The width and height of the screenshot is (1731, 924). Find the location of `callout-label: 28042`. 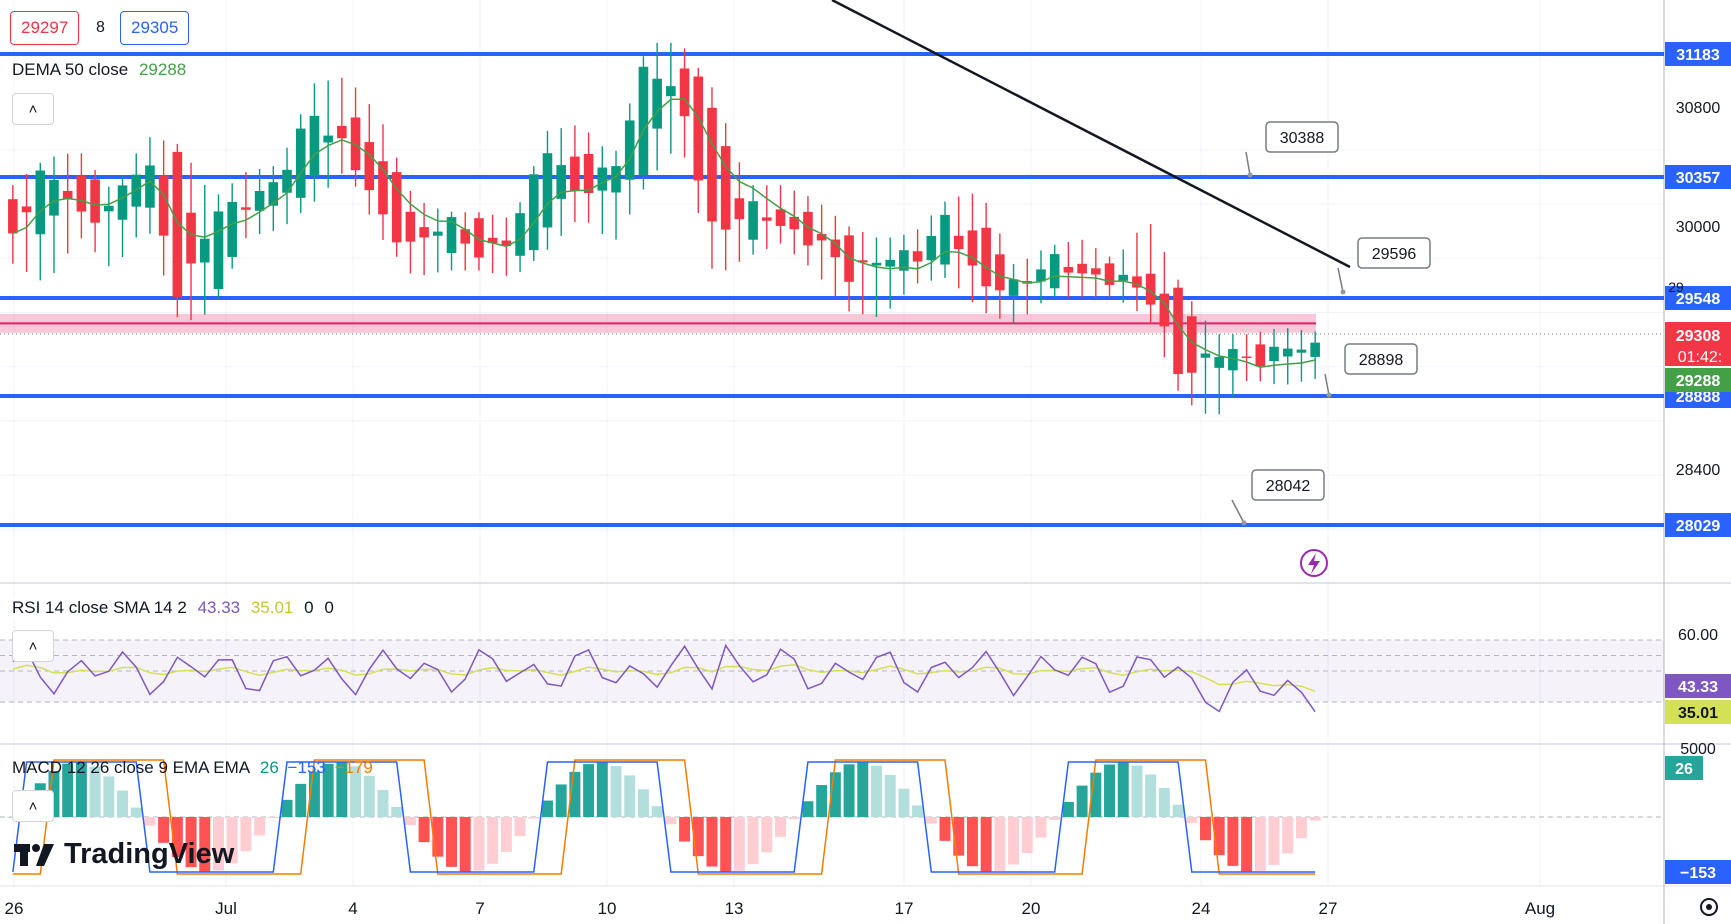

callout-label: 28042 is located at coordinates (1288, 486).